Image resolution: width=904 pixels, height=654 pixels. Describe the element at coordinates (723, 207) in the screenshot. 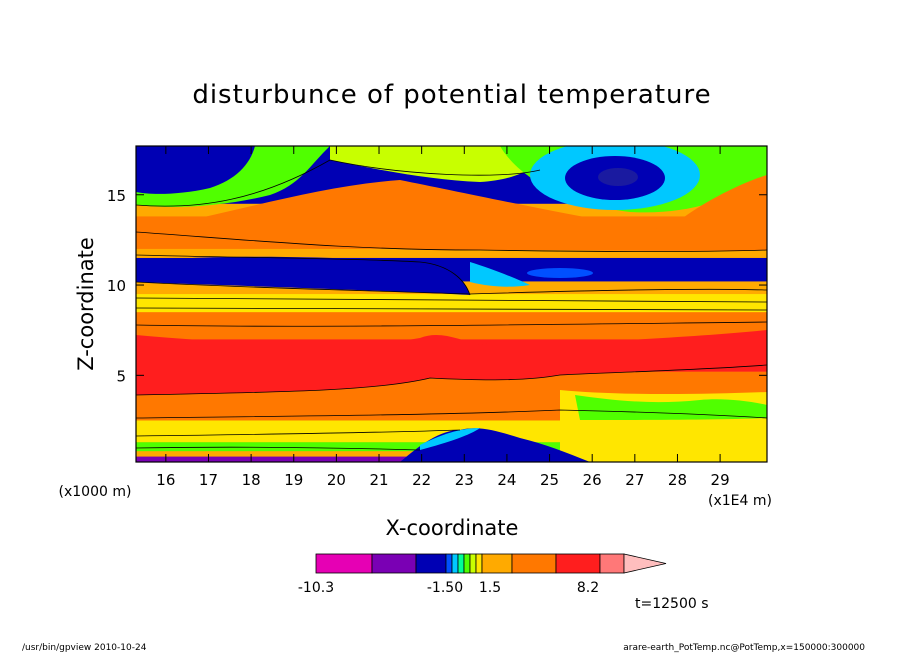

I see `top-right-orange` at that location.